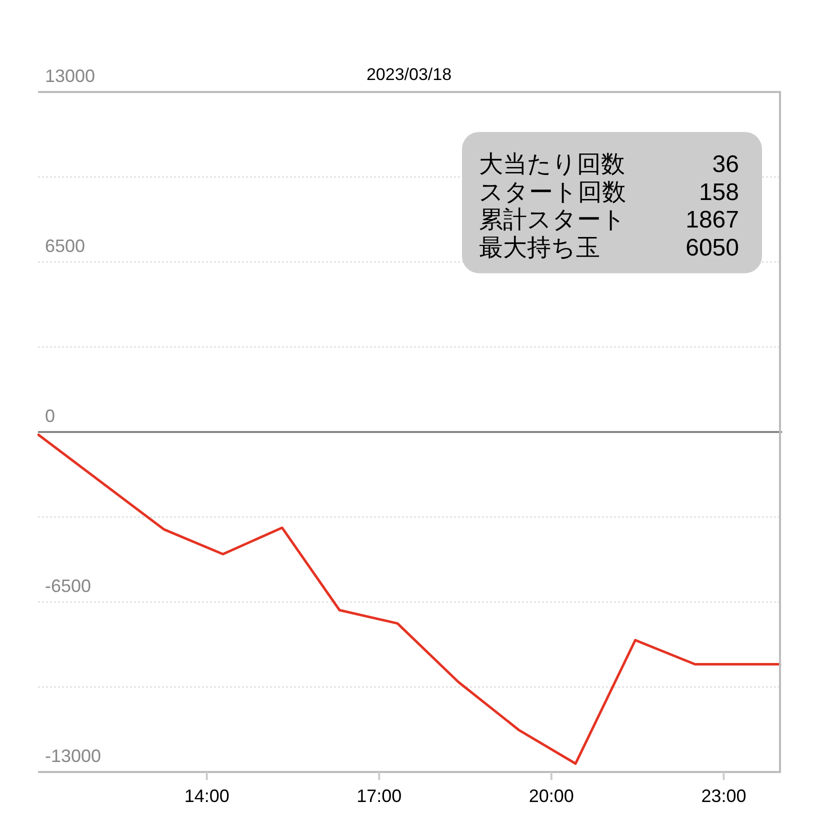 The image size is (826, 829). I want to click on y-tick-label: 0, so click(50, 416).